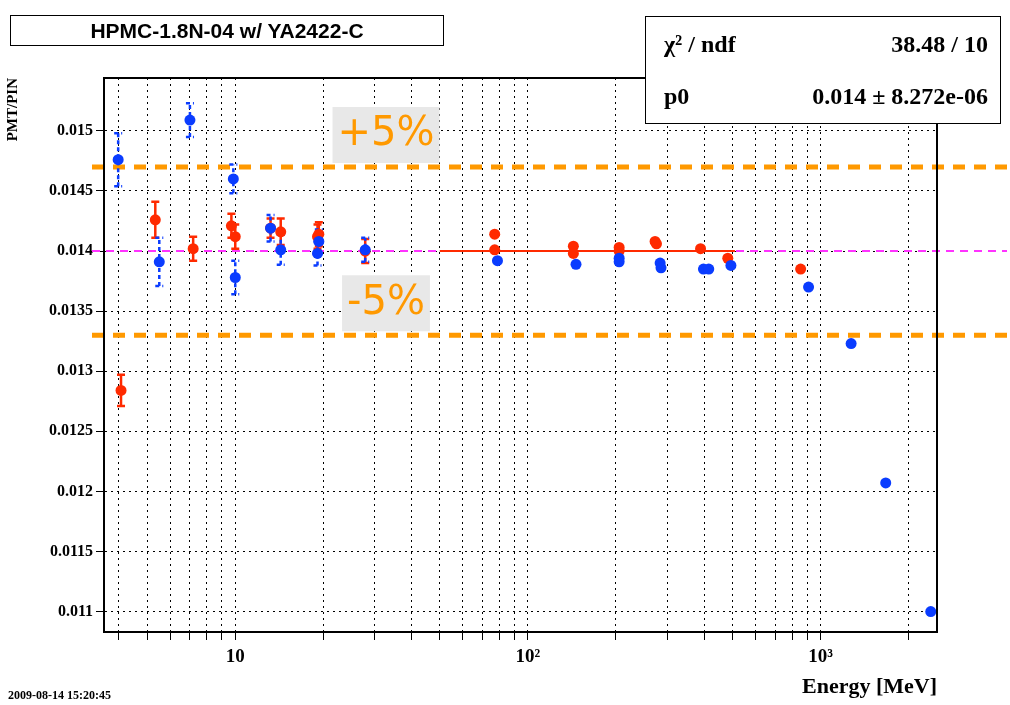  Describe the element at coordinates (75, 370) in the screenshot. I see `y-tick-label: 0.013` at that location.